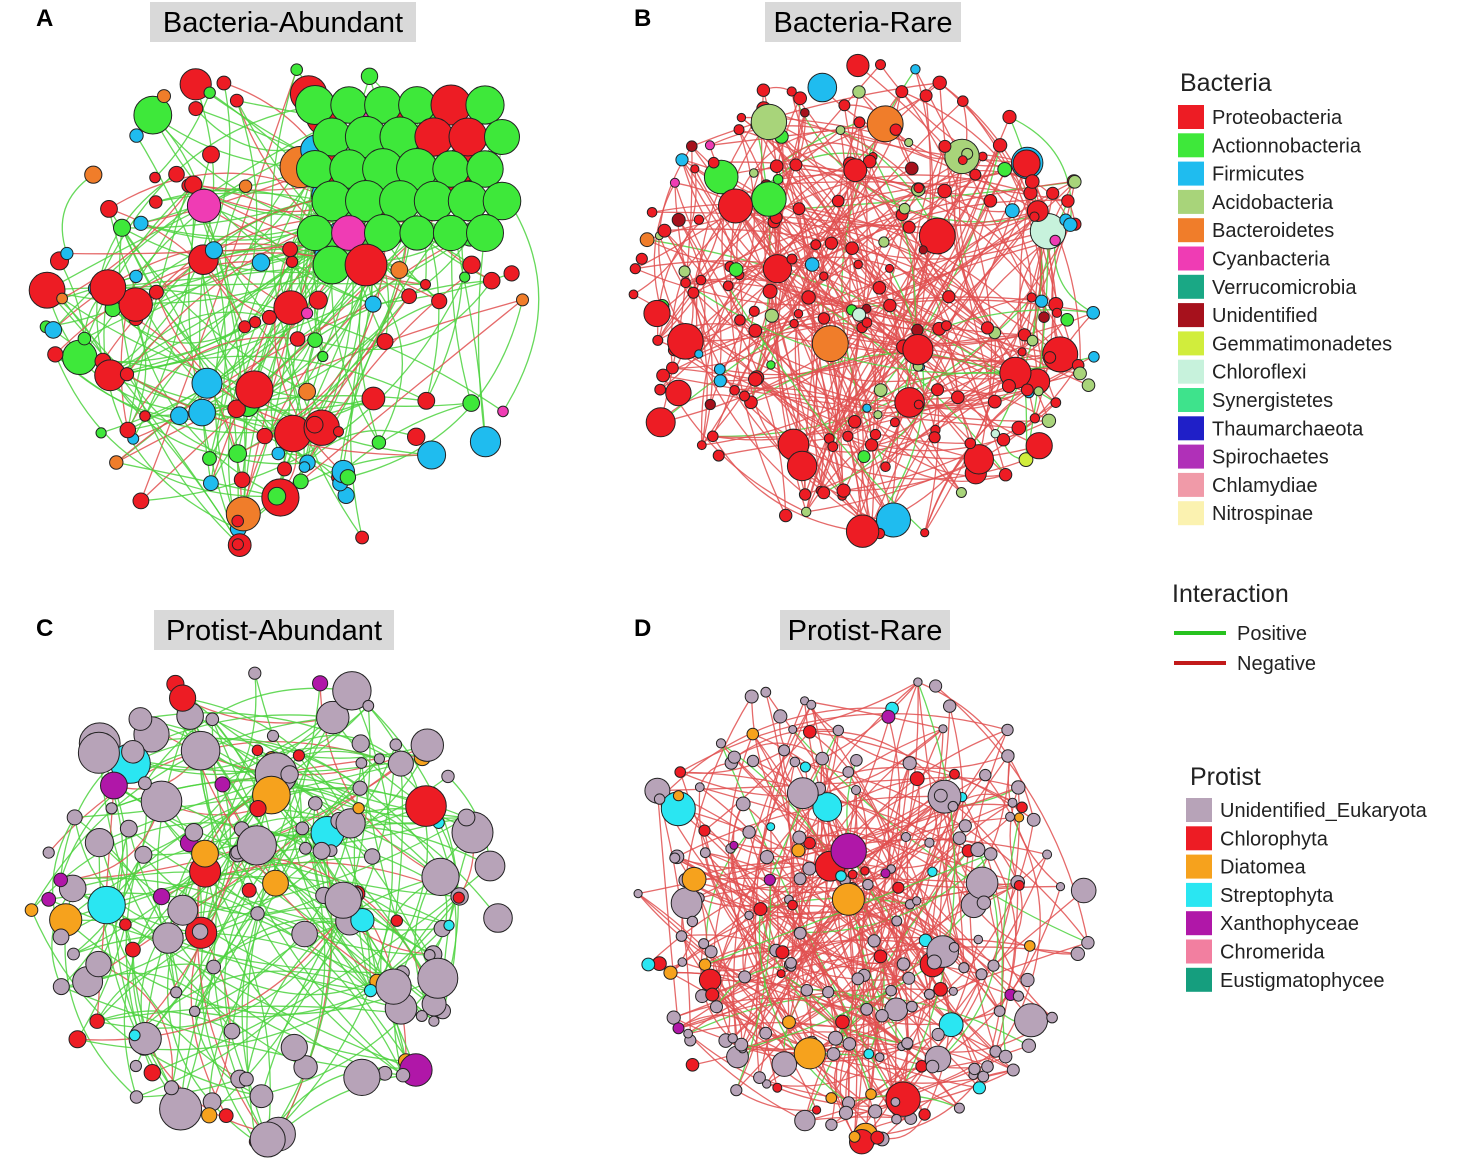 The image size is (1476, 1160). What do you see at coordinates (44, 628) in the screenshot?
I see `panel-c-letter: C` at bounding box center [44, 628].